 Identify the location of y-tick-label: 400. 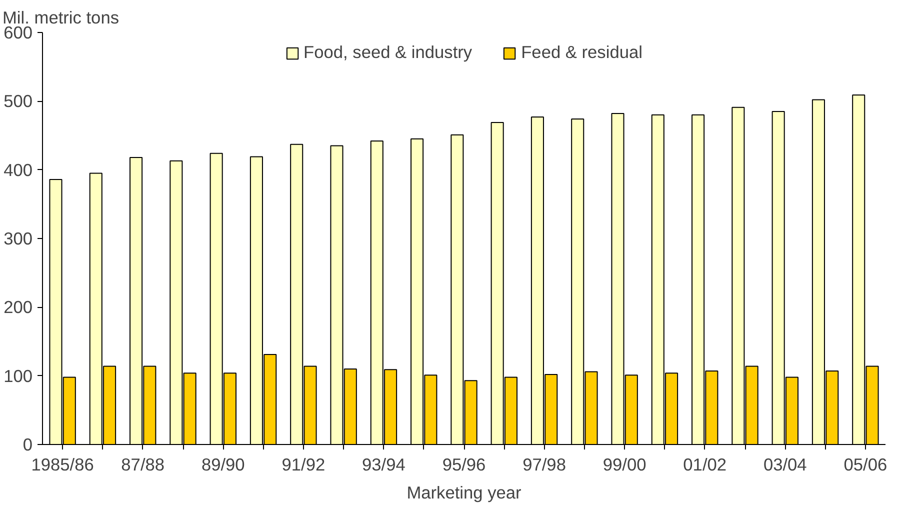
(18, 170).